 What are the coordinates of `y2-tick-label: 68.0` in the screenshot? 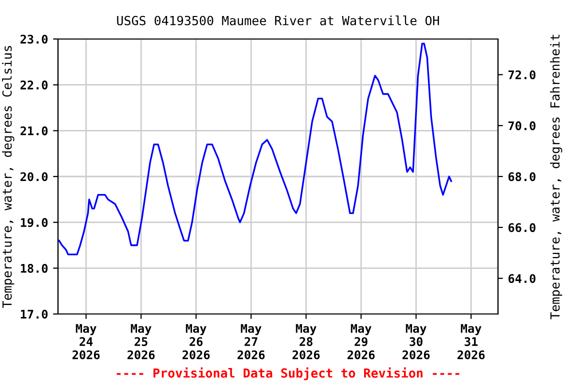 It's located at (522, 177).